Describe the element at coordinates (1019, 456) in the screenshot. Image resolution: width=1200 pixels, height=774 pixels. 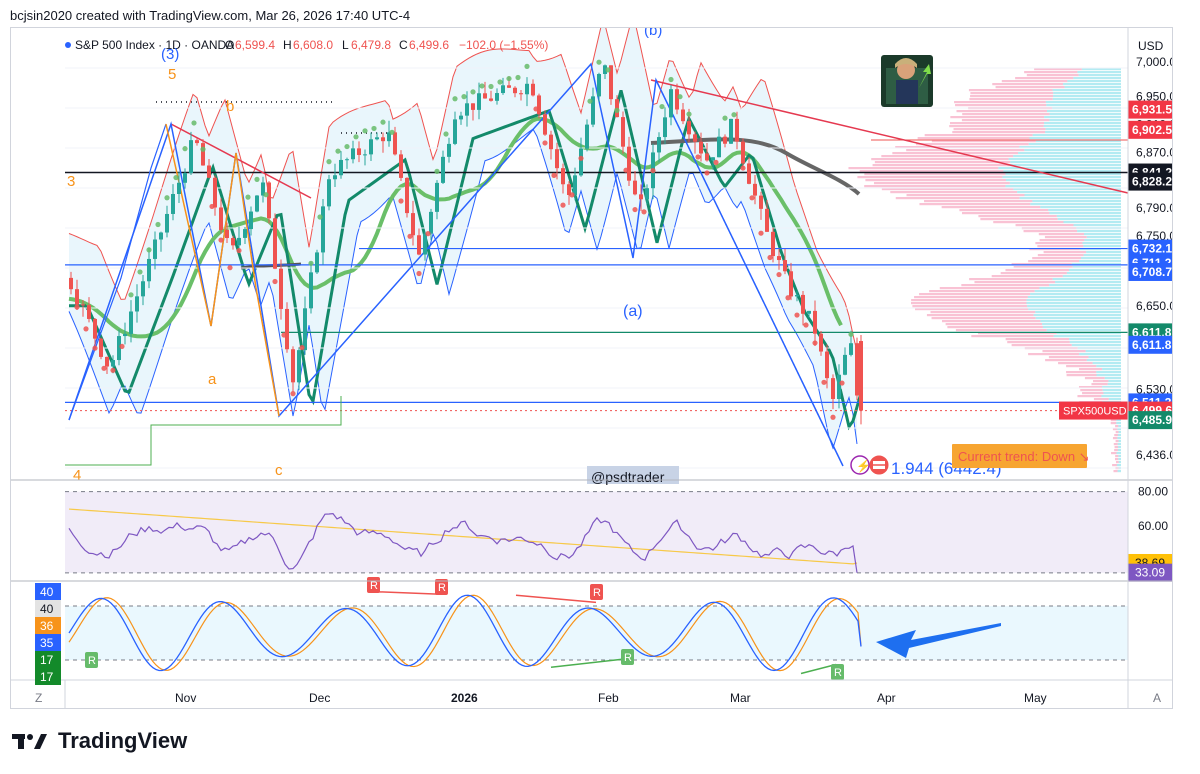
I see `trend-label-box` at that location.